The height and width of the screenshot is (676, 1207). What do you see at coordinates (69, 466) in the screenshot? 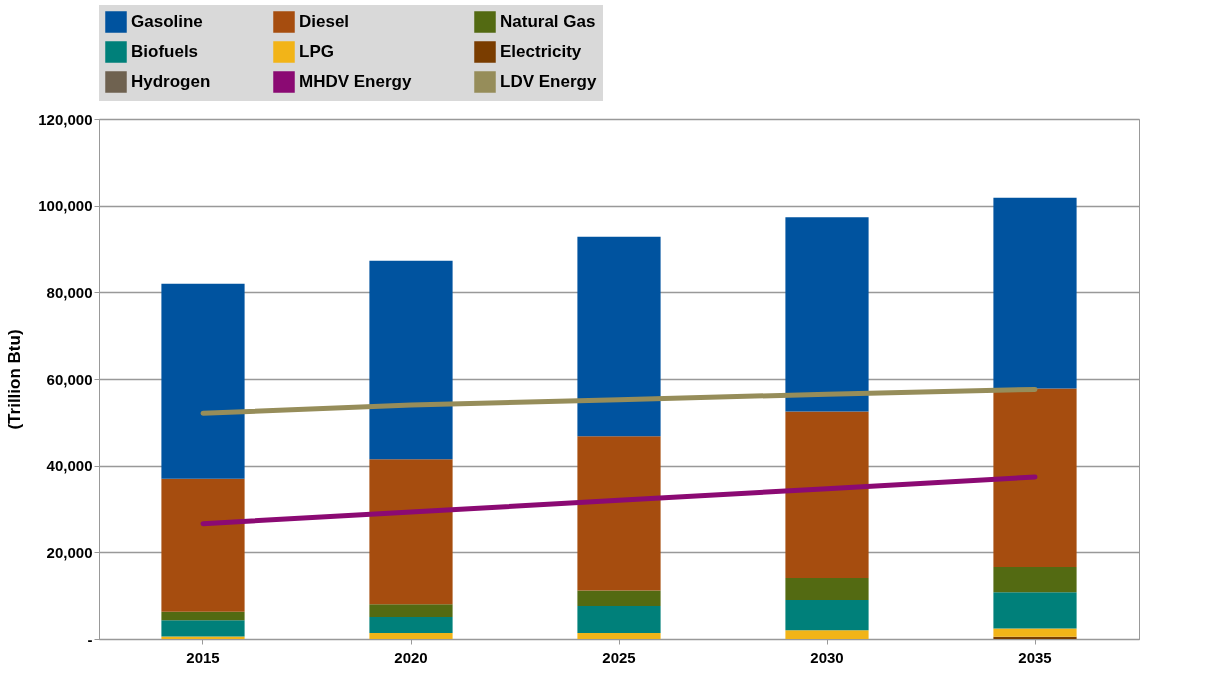
I see `y-tick-label: 40,000` at bounding box center [69, 466].